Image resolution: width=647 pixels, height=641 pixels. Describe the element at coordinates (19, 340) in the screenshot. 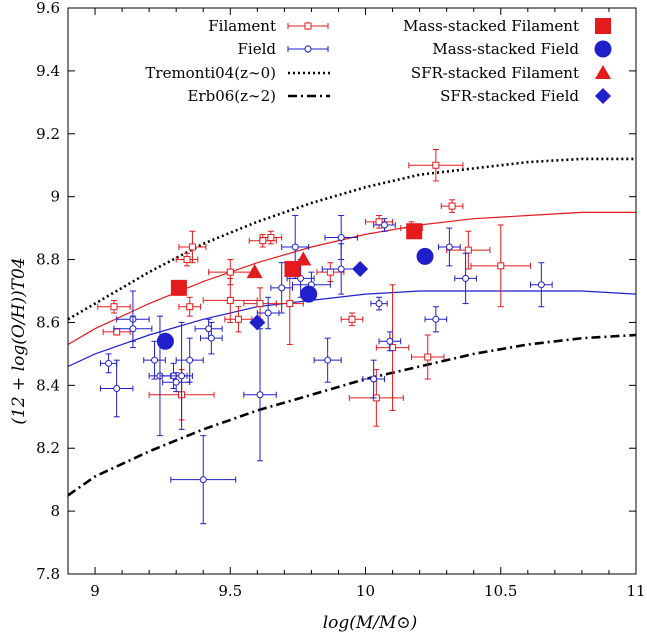

I see `y-axis-title: (12 + log(O/H))T04` at that location.